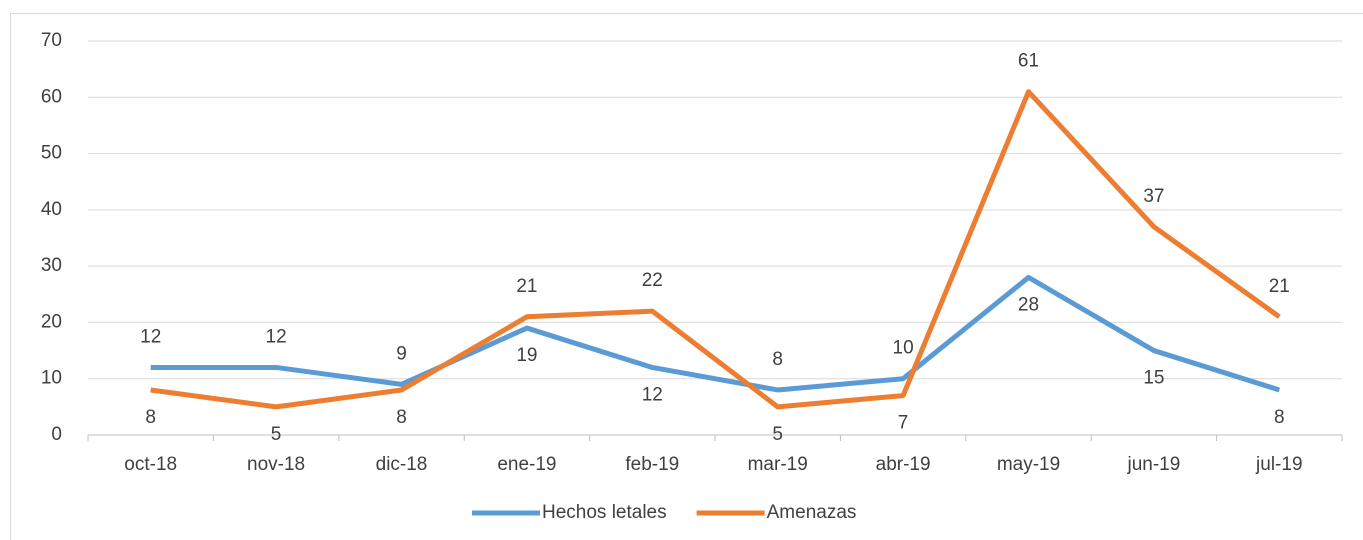 The image size is (1363, 540). What do you see at coordinates (1028, 304) in the screenshot?
I see `data-label: 28` at bounding box center [1028, 304].